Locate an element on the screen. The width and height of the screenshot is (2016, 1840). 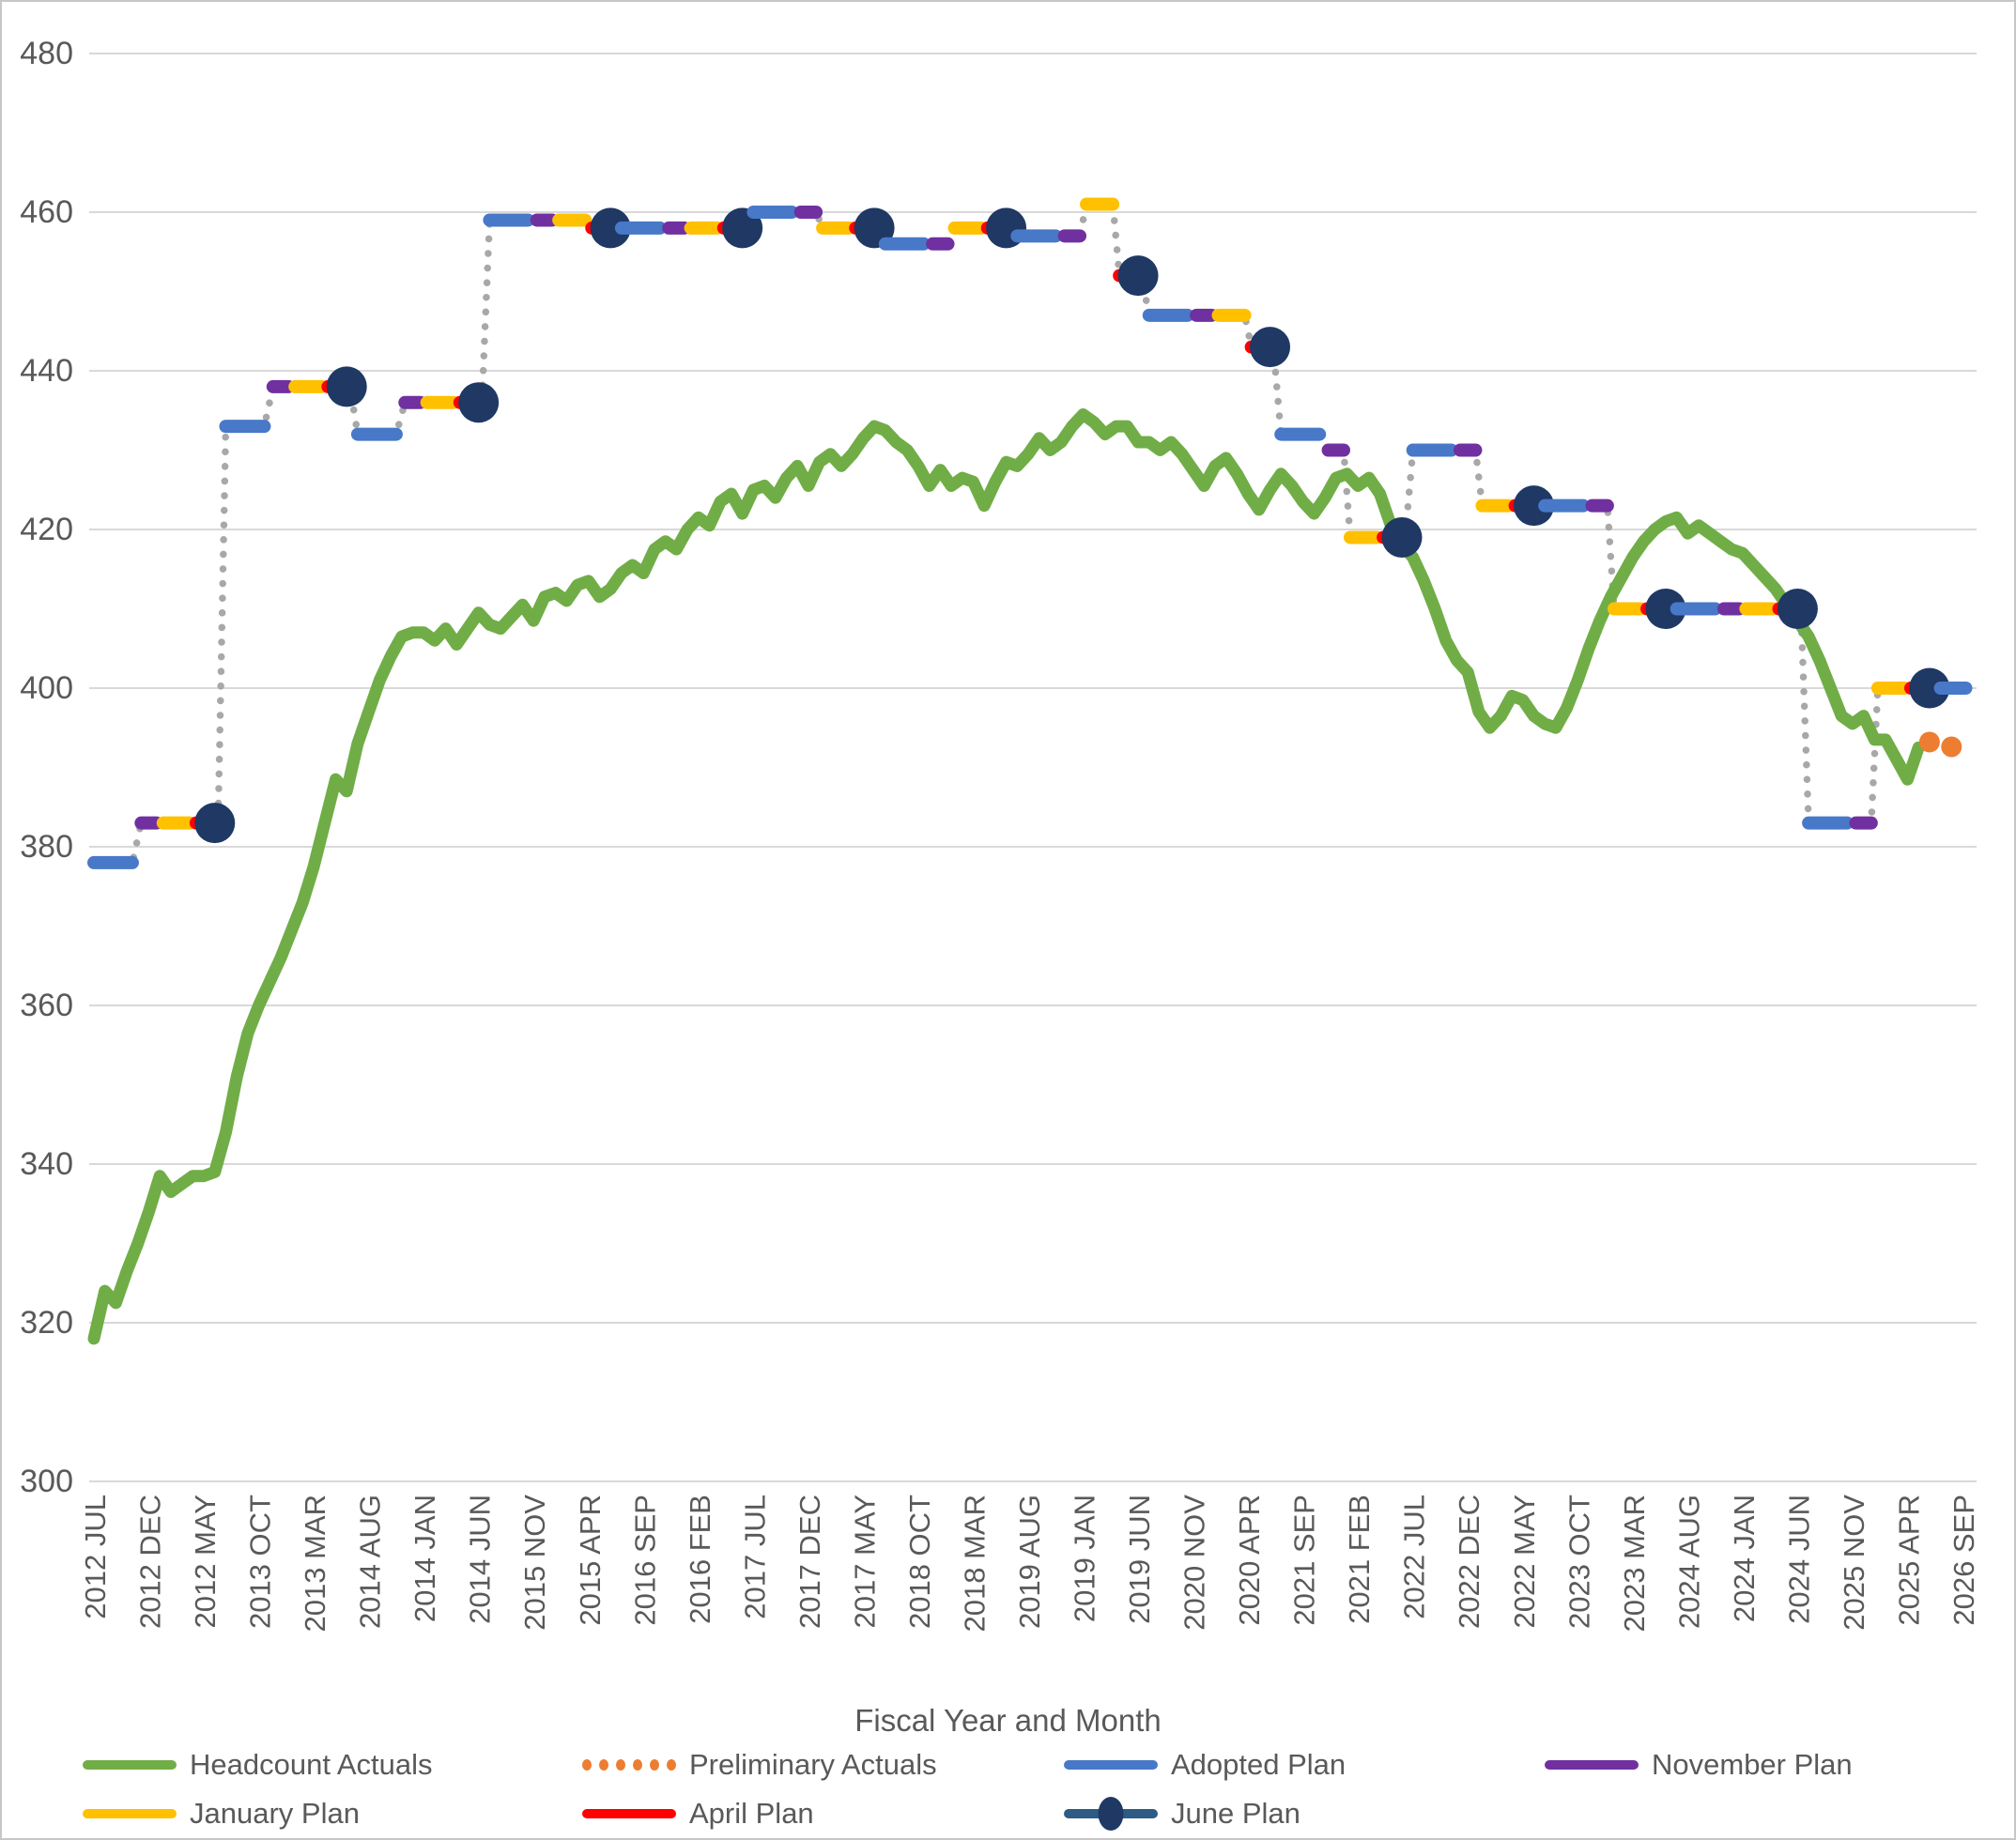
y-tick-label: 380 is located at coordinates (47, 847).